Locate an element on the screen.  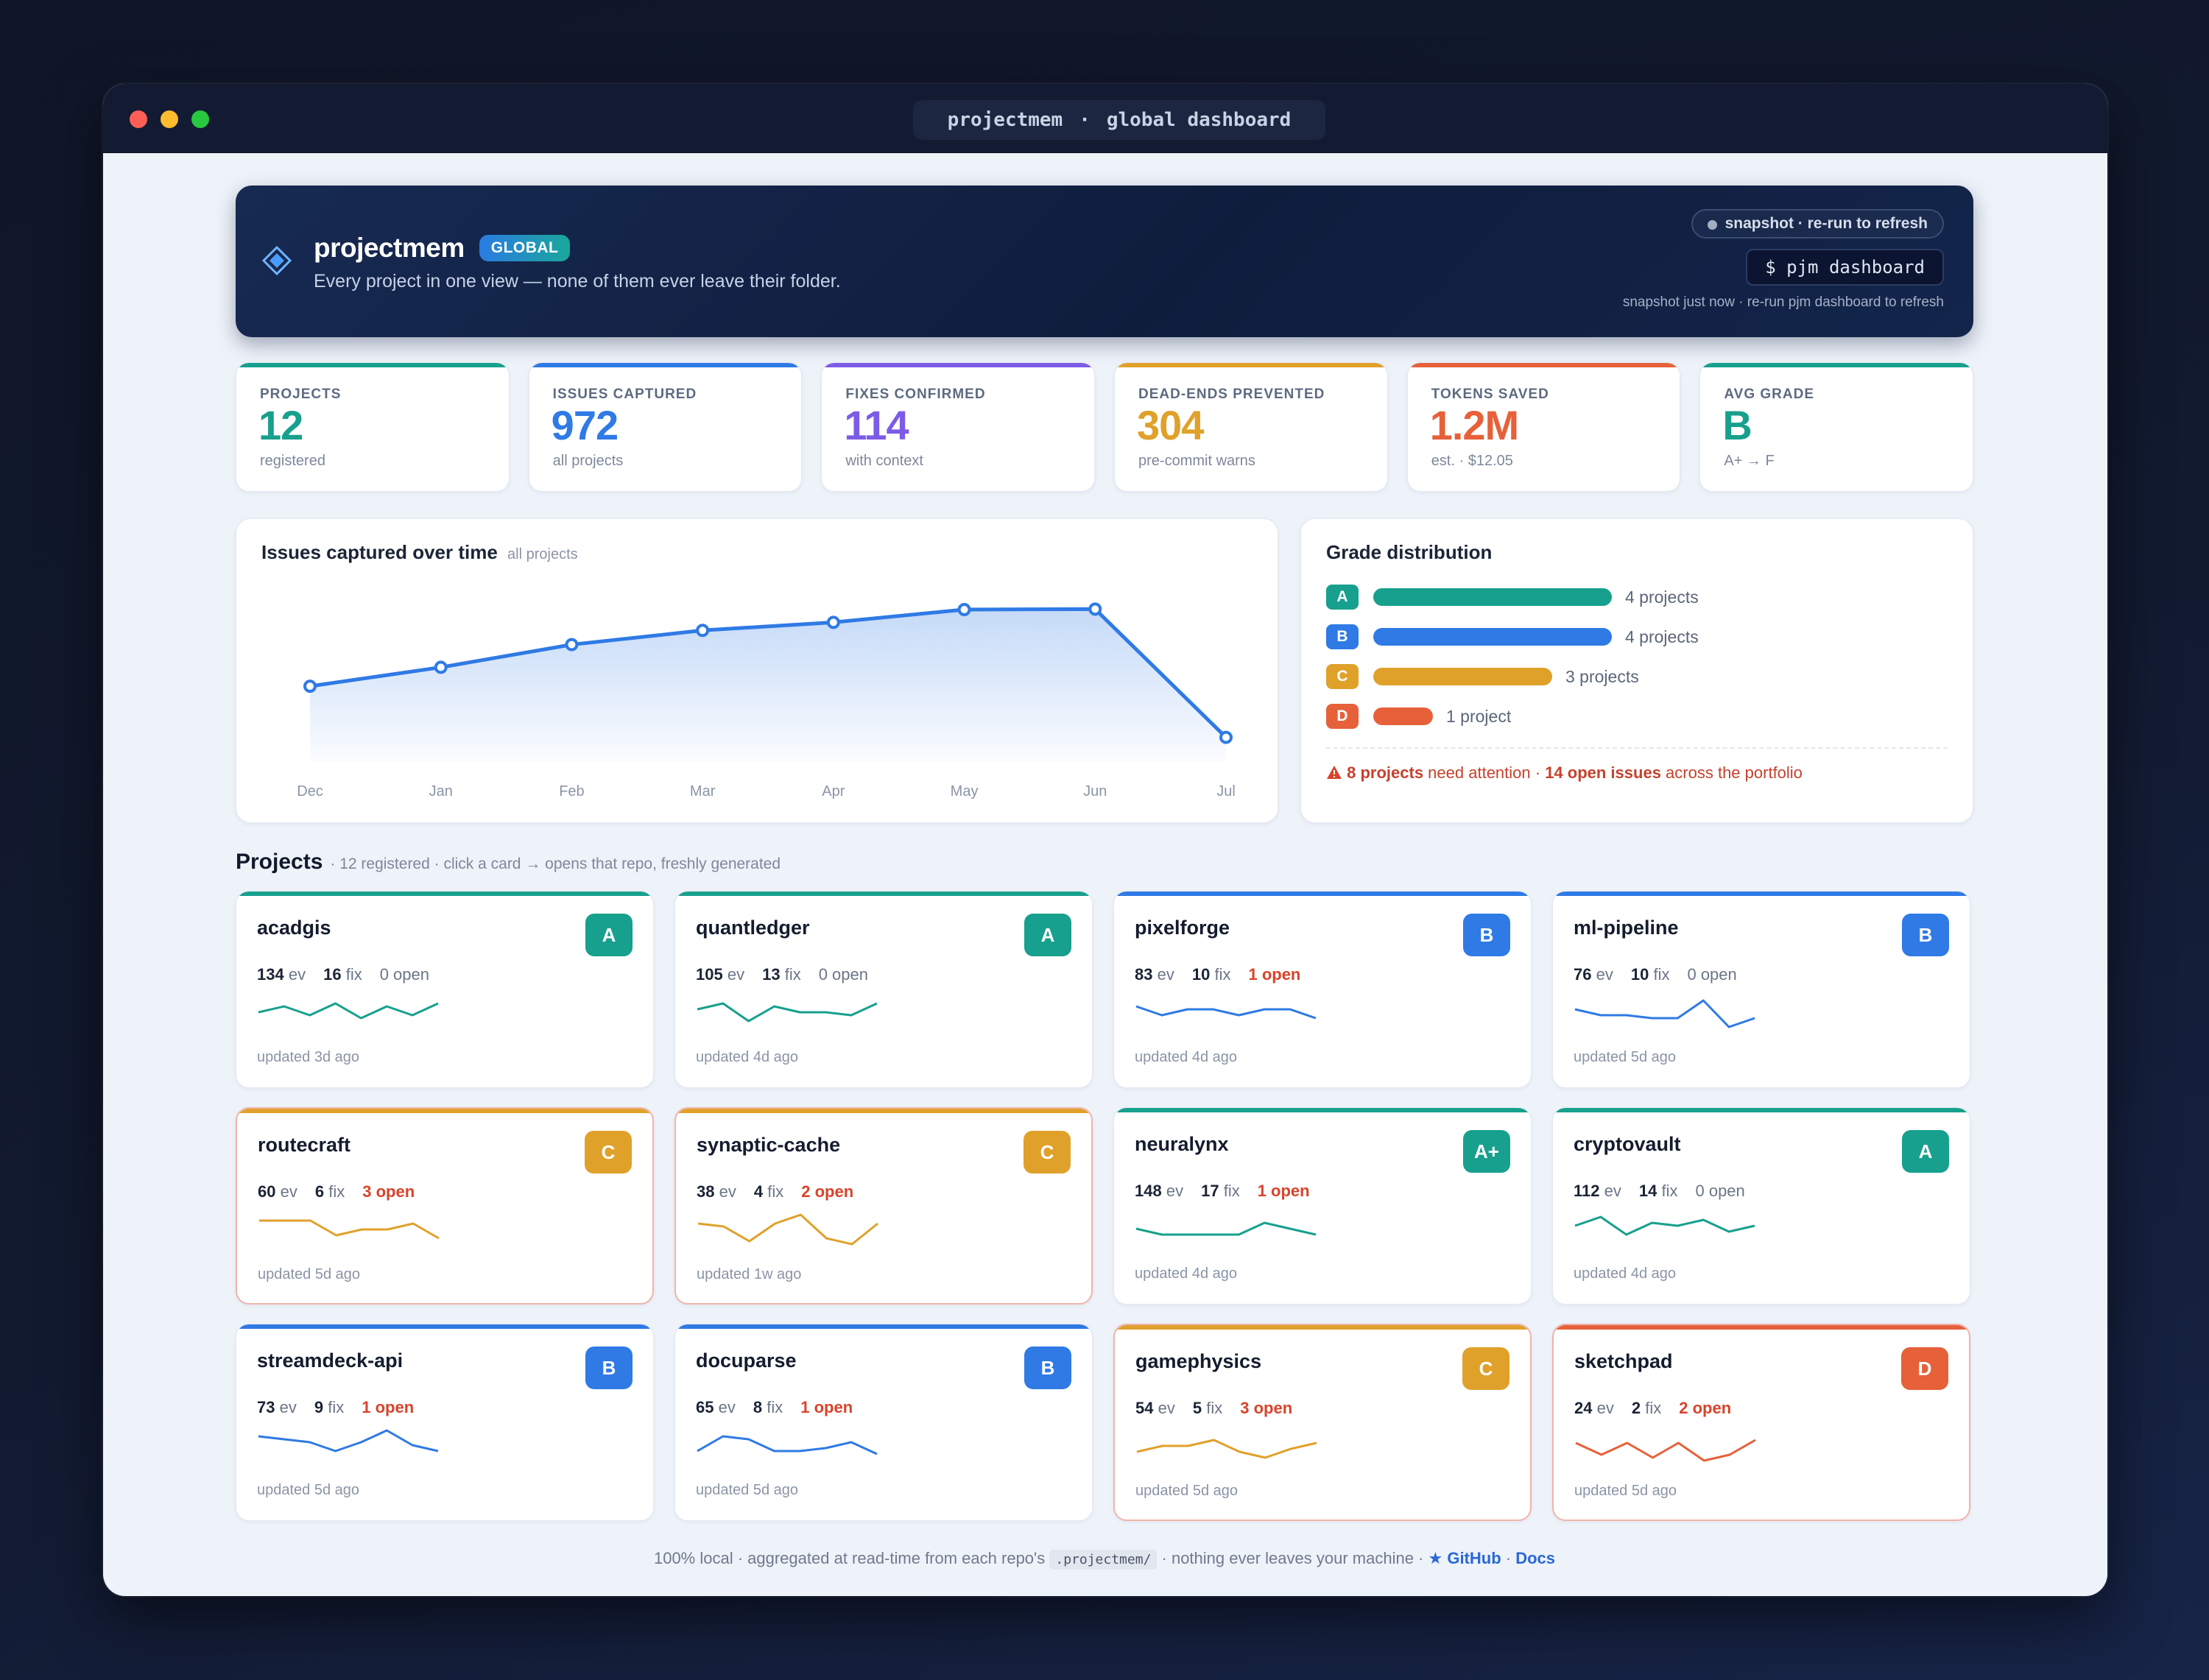
issues-line is located at coordinates (768, 673).